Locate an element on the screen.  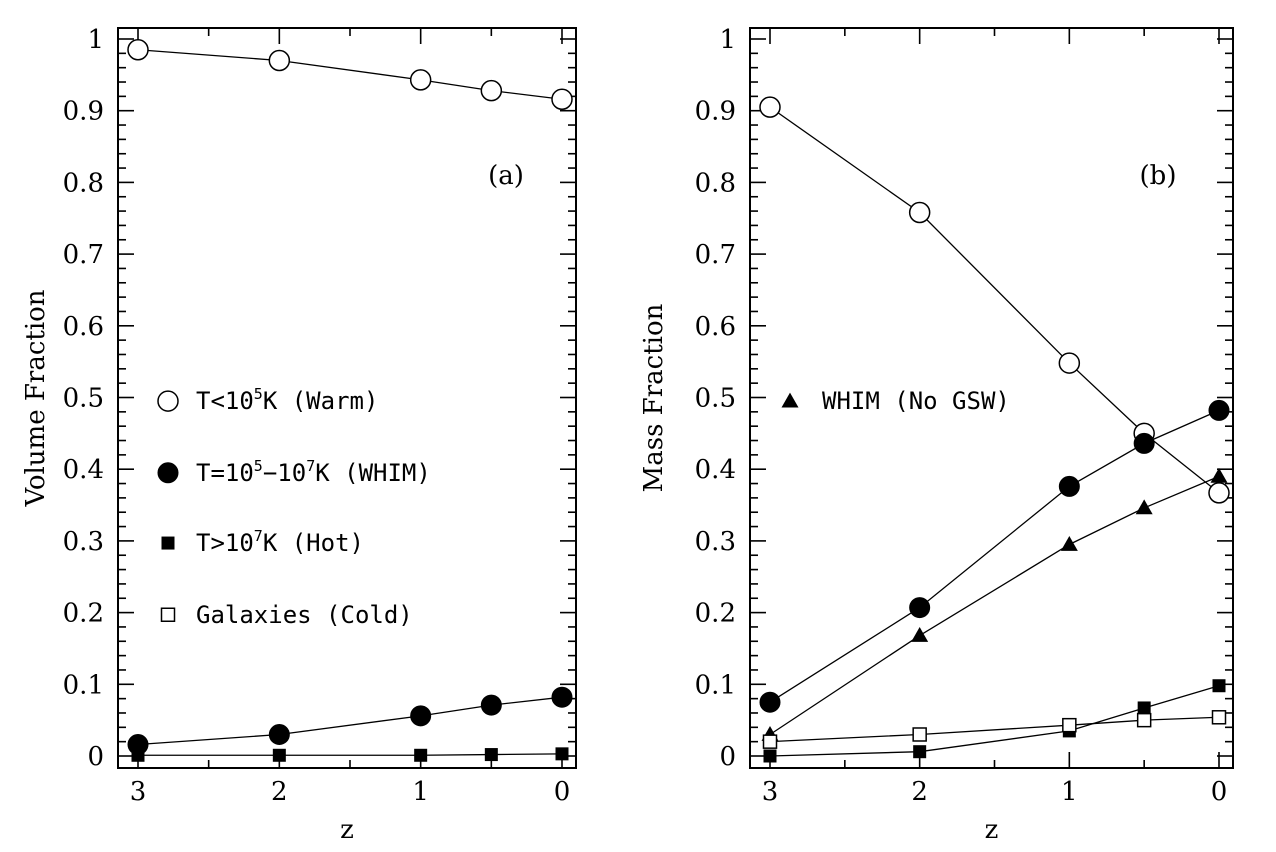
legend-entry: WHIM (No GSW) is located at coordinates (895, 401).